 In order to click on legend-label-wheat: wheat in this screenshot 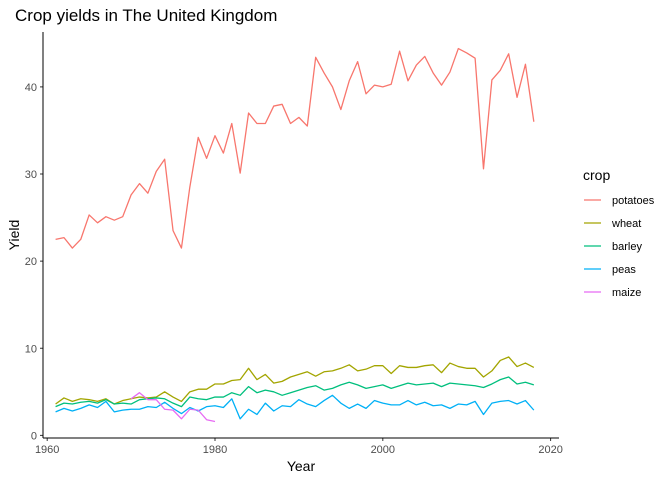, I will do `click(626, 224)`.